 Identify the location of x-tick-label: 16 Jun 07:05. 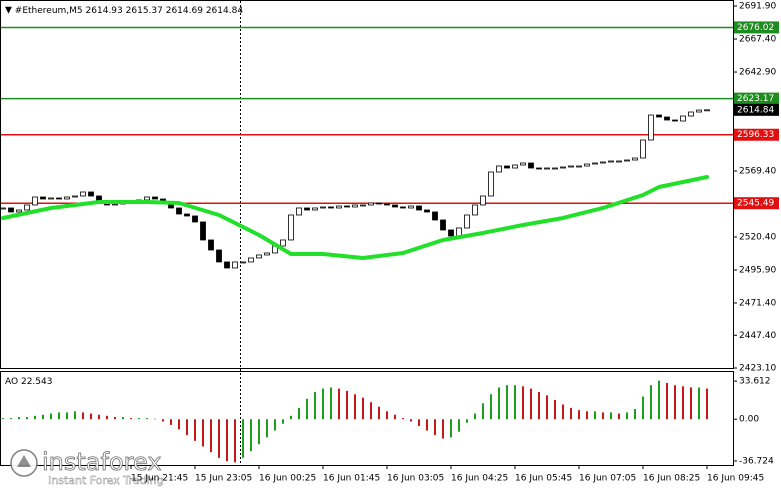
(607, 479).